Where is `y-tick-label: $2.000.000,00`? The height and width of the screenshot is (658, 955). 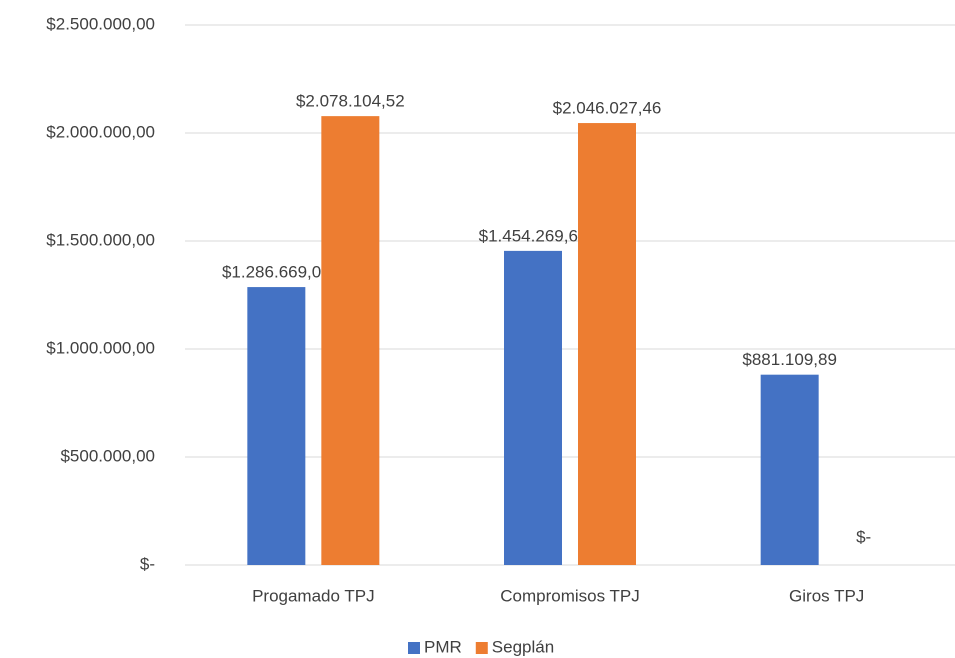
y-tick-label: $2.000.000,00 is located at coordinates (100, 131).